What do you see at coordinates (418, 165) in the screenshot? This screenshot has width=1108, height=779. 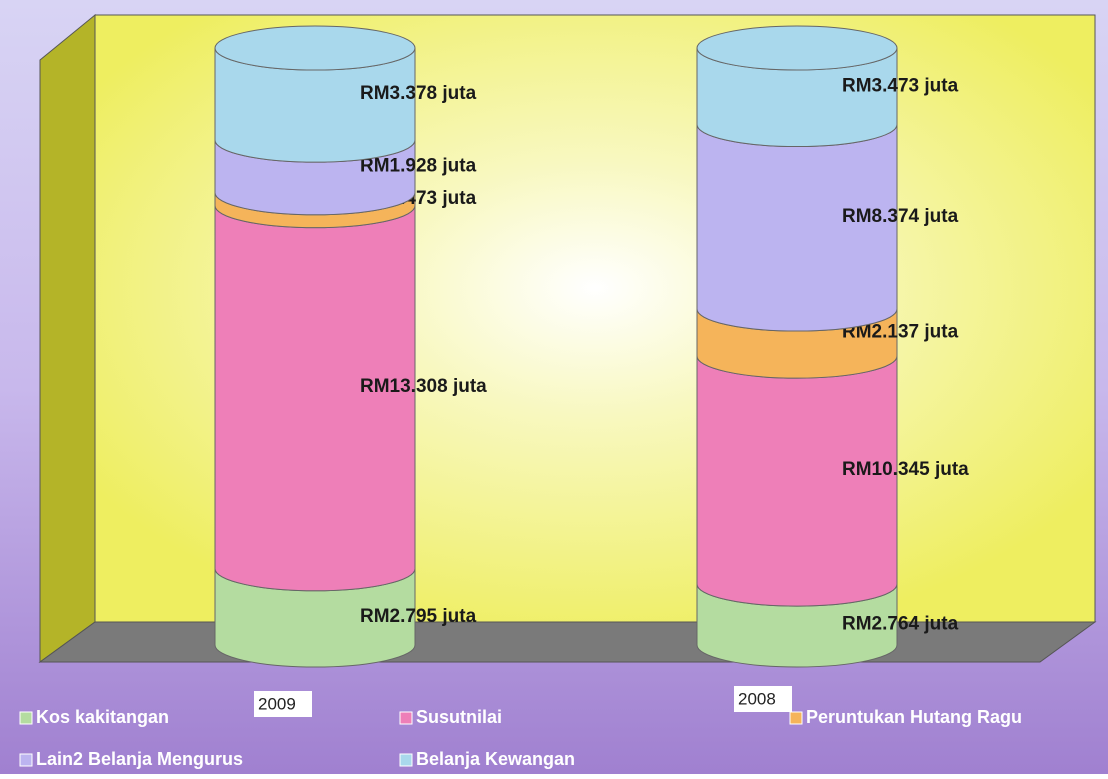 I see `value-label: RM1.928 juta` at bounding box center [418, 165].